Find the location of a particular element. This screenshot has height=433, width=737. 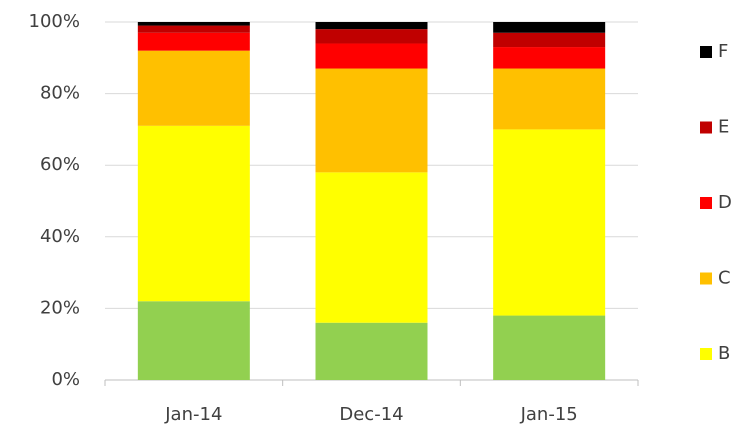

legend-label: C is located at coordinates (724, 278).